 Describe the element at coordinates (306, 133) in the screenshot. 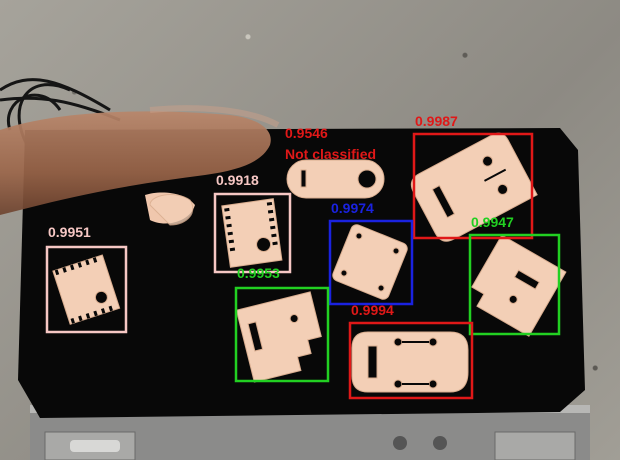

I see `detection-score-3: 0.9546` at that location.